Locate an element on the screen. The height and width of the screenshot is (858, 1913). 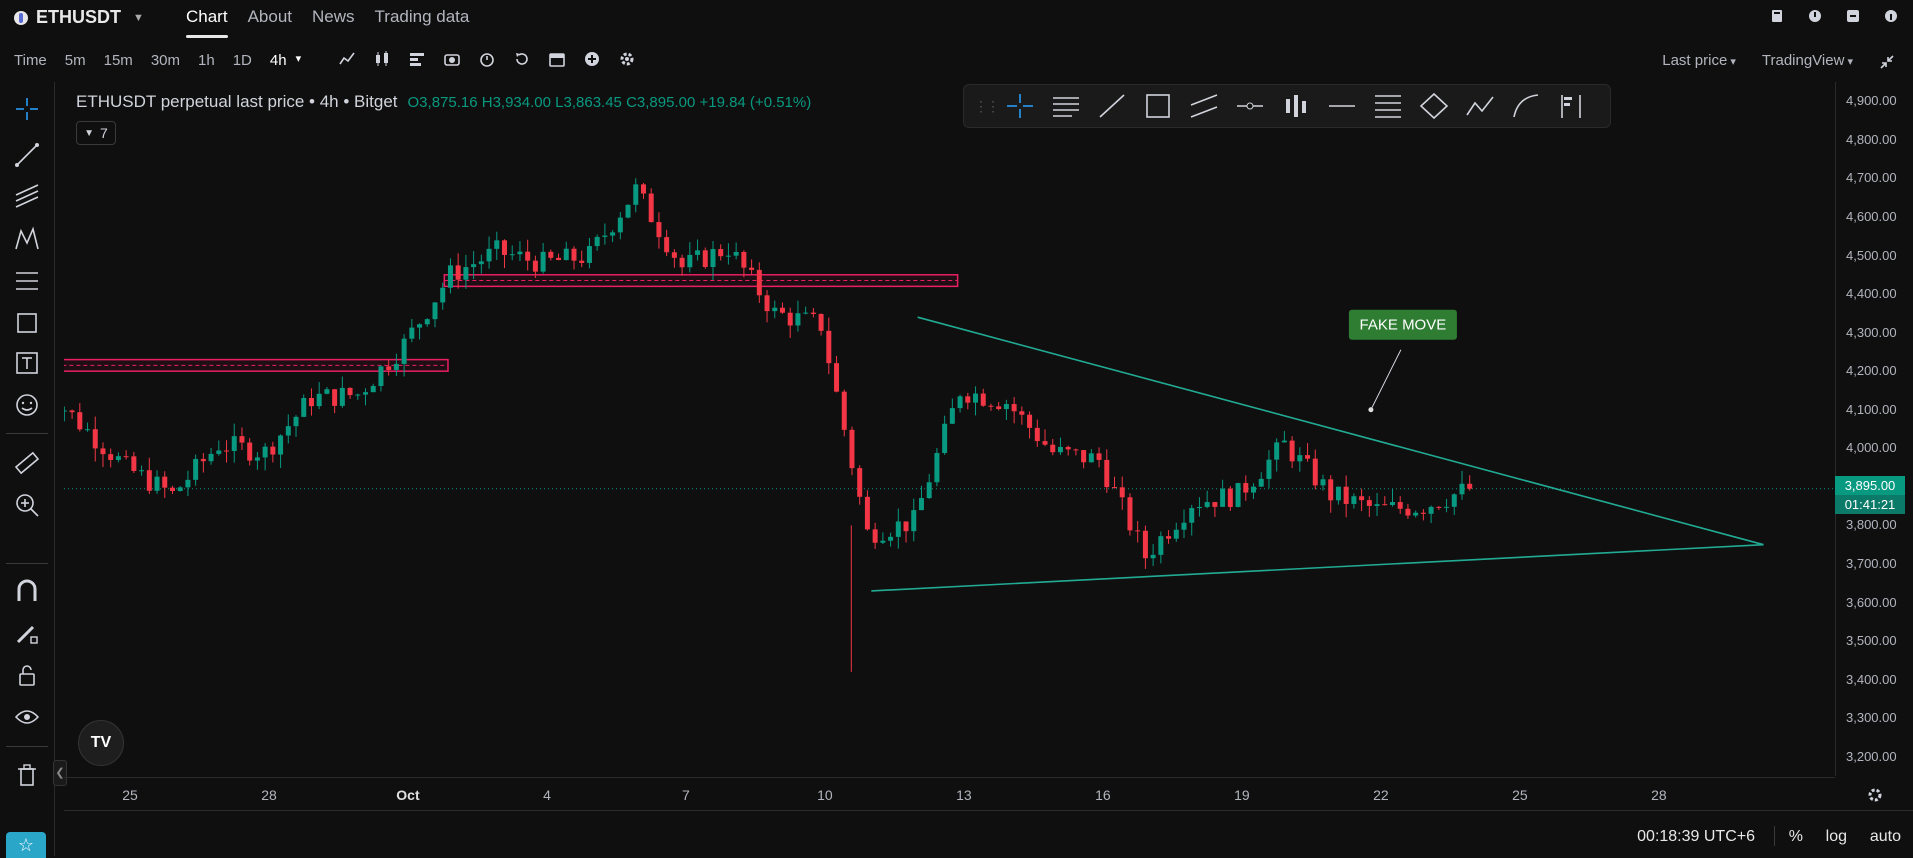
lock-tool is located at coordinates (27, 675).